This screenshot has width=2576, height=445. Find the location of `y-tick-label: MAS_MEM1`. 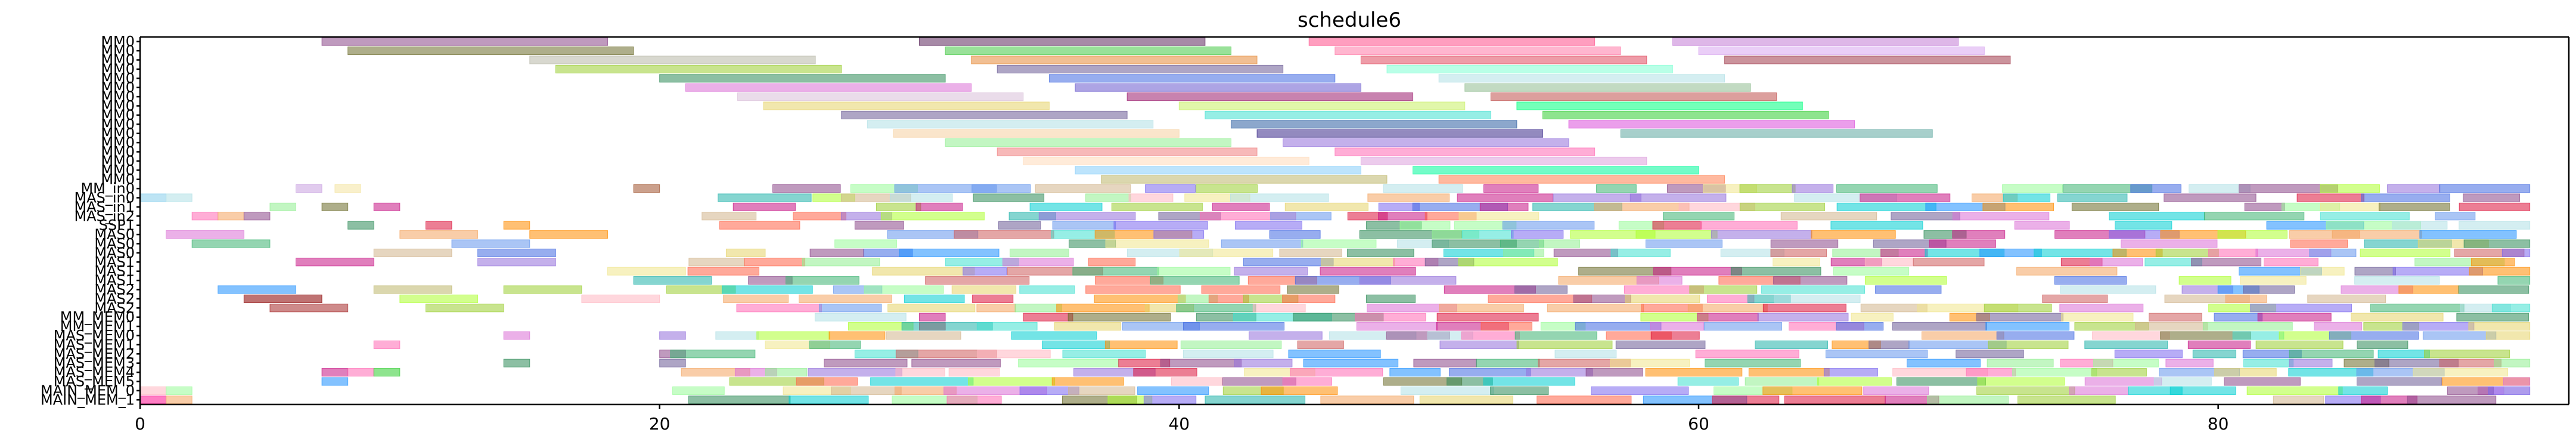

y-tick-label: MAS_MEM1 is located at coordinates (95, 344).